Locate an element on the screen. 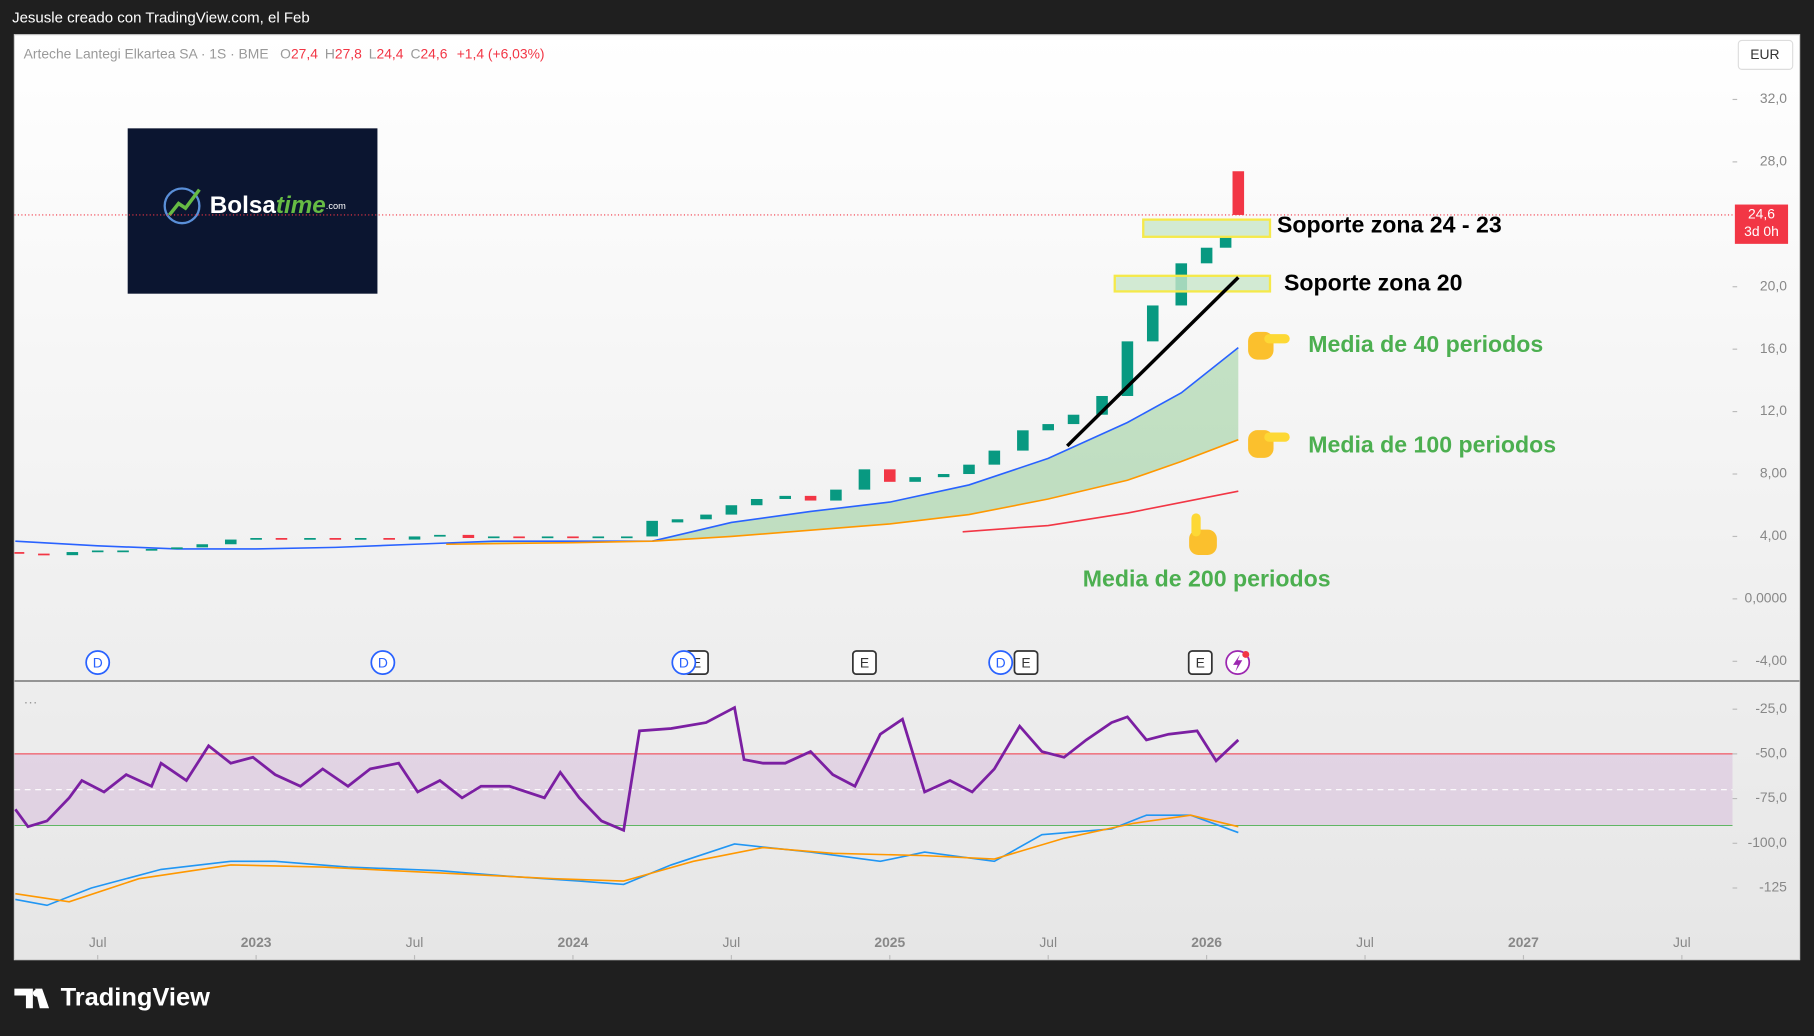 Image resolution: width=1814 pixels, height=1036 pixels. x-tick-label: 2026 is located at coordinates (1206, 942).